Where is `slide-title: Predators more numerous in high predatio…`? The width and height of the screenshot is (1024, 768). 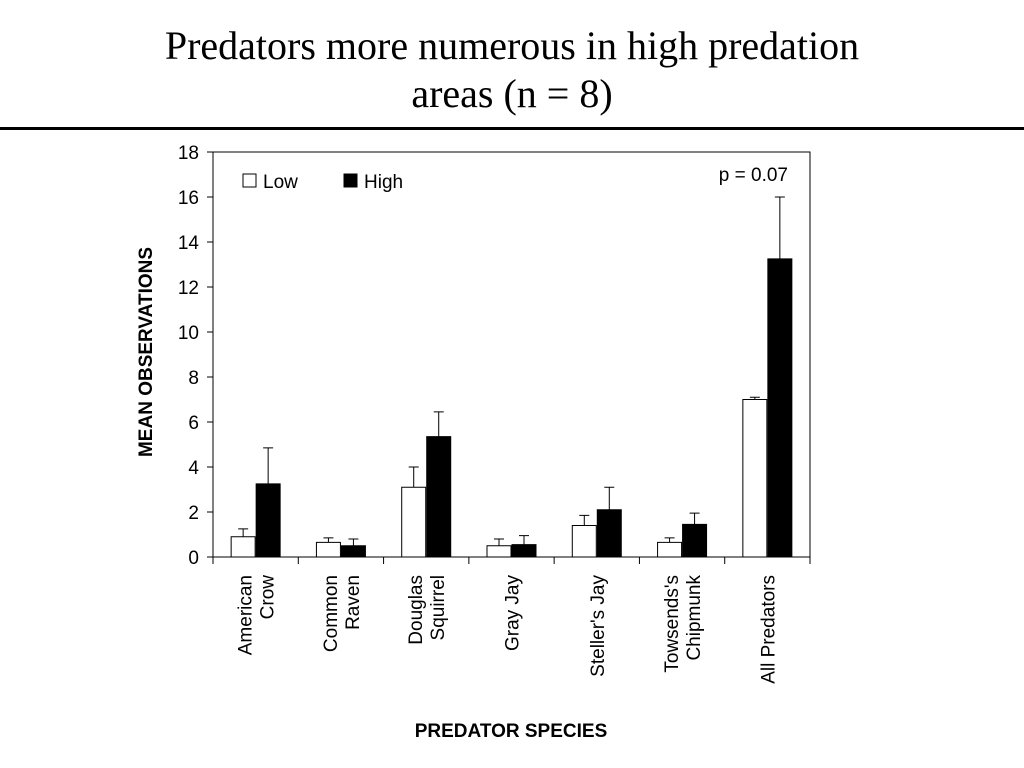
slide-title: Predators more numerous in high predatio… is located at coordinates (512, 70).